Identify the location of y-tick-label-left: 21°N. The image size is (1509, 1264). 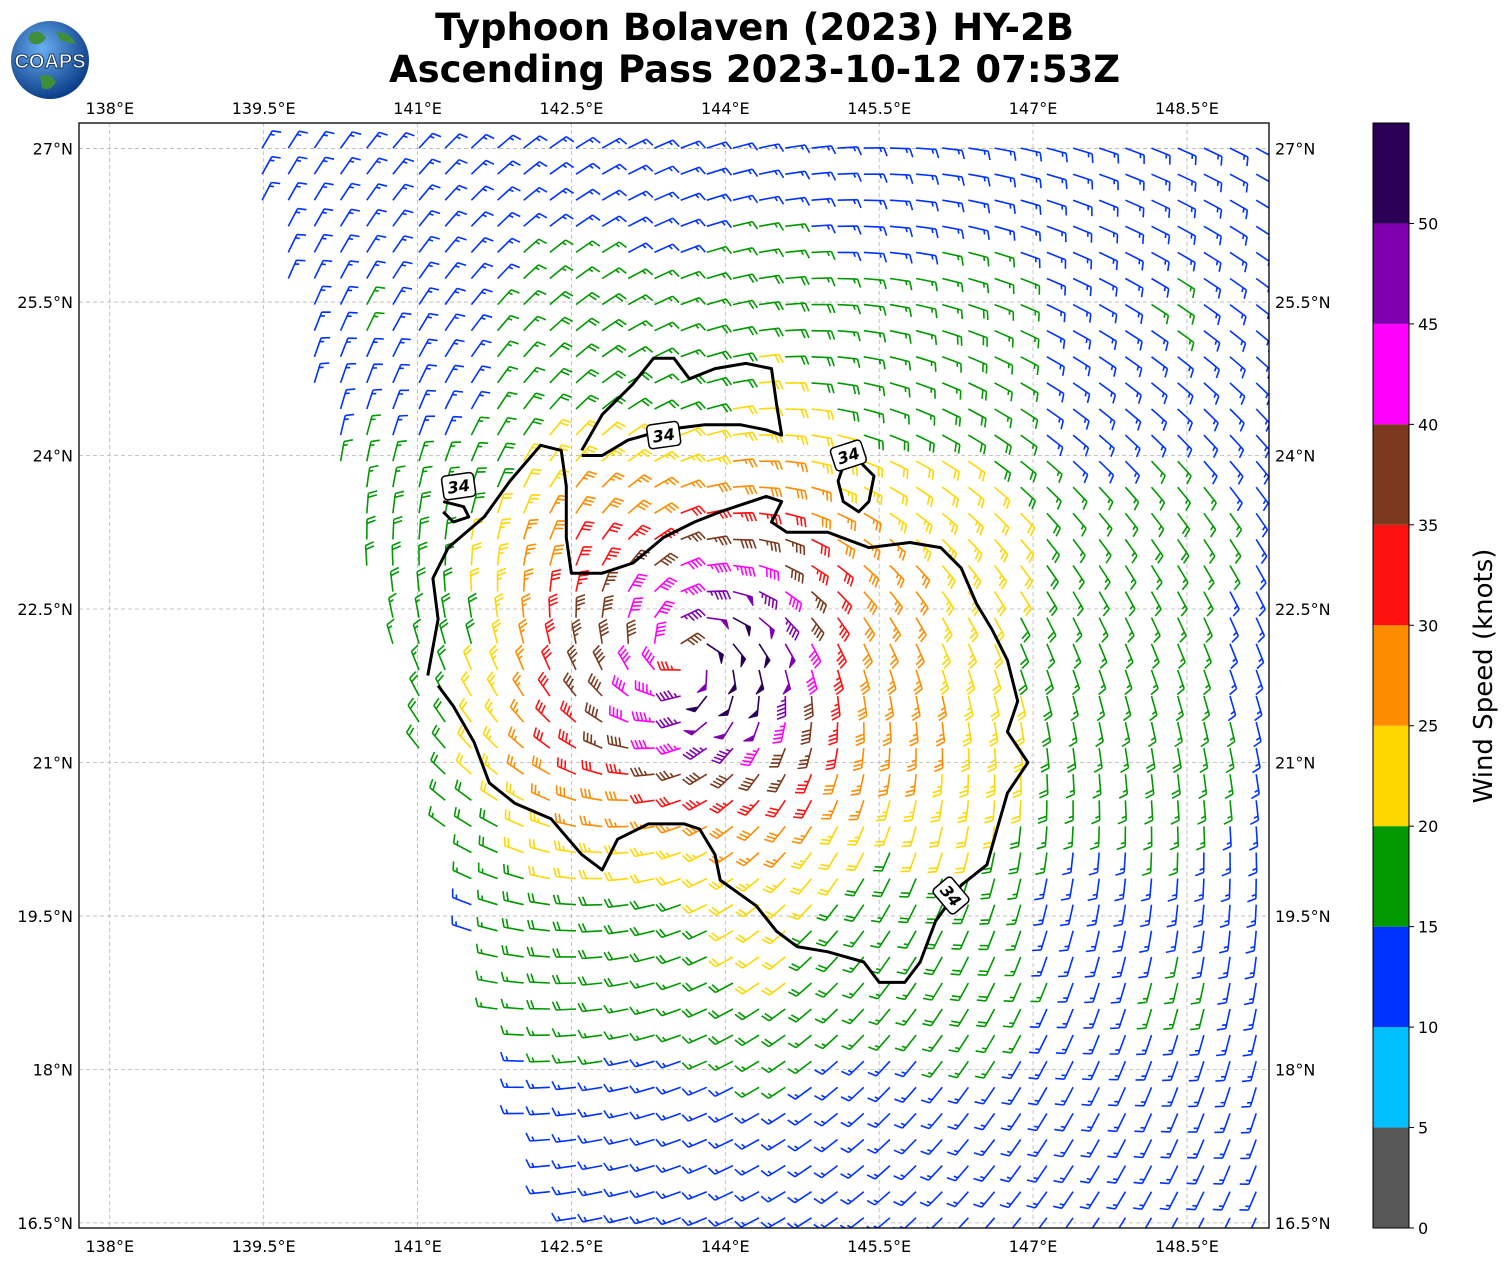
(53, 762).